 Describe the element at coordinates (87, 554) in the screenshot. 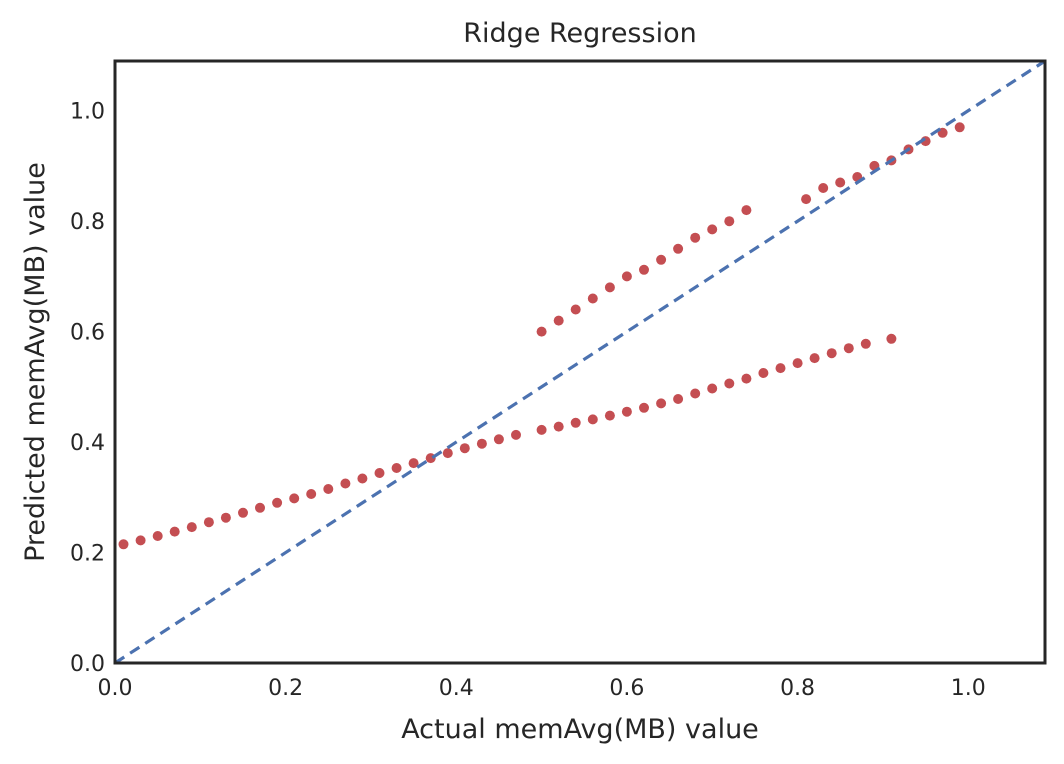

I see `y-tick-label: 0.2` at that location.